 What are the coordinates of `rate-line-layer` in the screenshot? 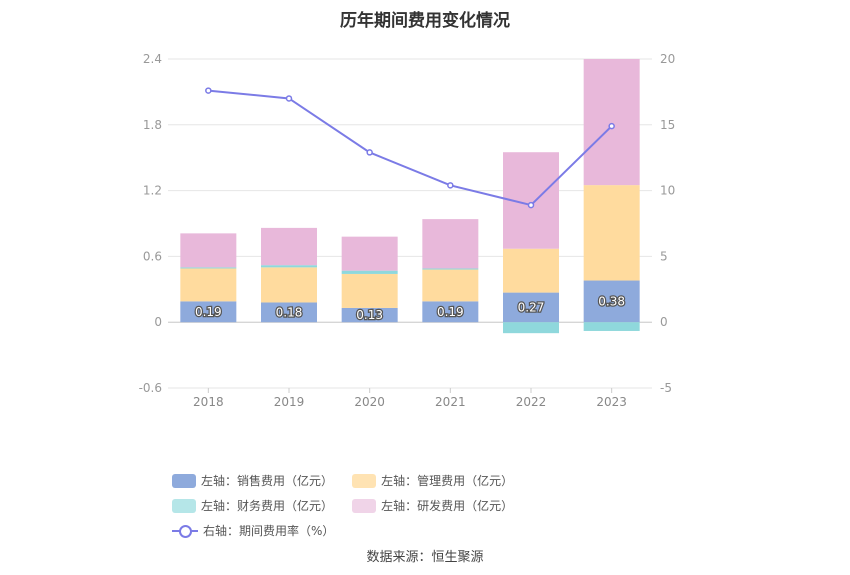 It's located at (410, 148).